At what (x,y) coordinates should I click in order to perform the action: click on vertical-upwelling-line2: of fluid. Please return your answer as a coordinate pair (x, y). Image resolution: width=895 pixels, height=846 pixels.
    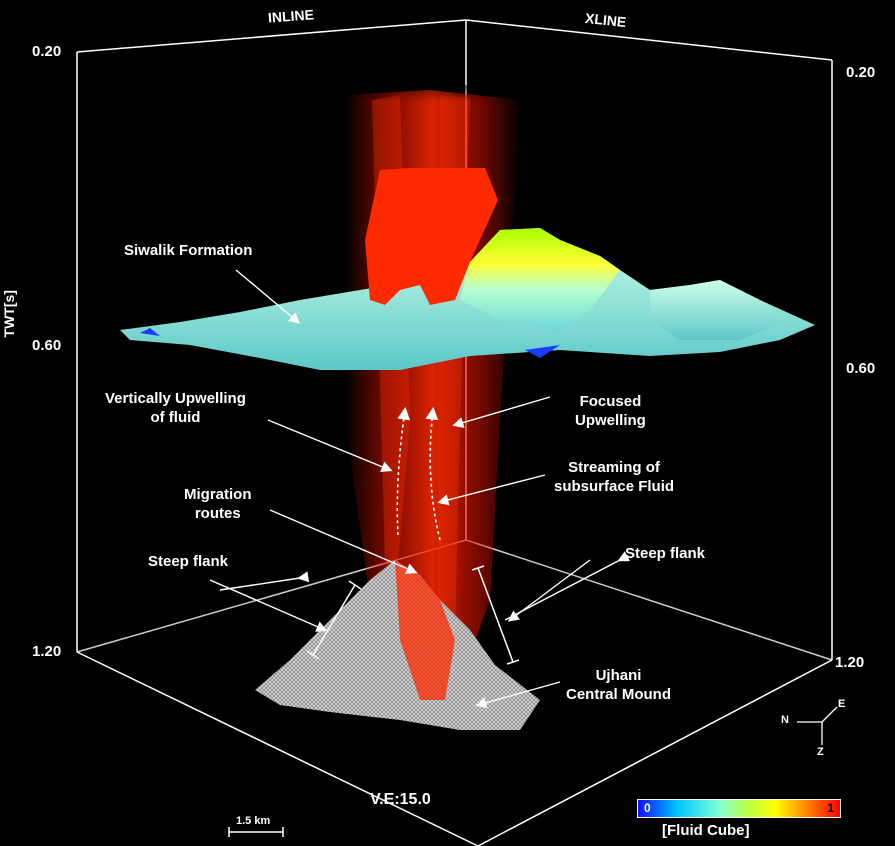
    Looking at the image, I should click on (175, 417).